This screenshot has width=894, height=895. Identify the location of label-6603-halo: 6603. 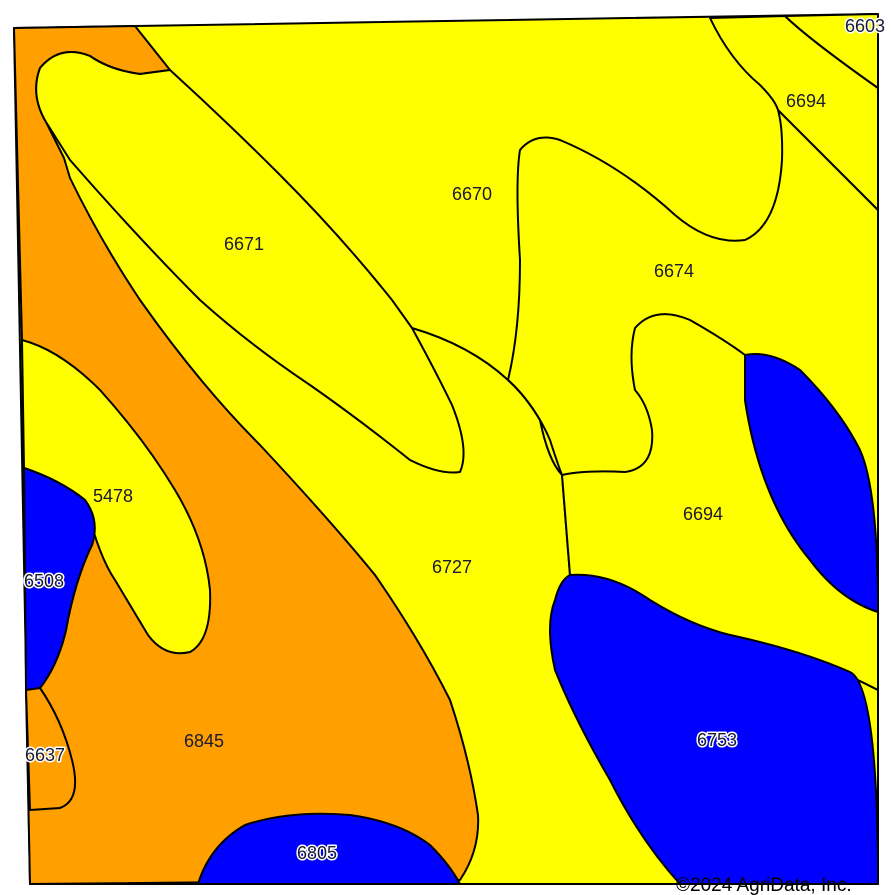
(865, 26).